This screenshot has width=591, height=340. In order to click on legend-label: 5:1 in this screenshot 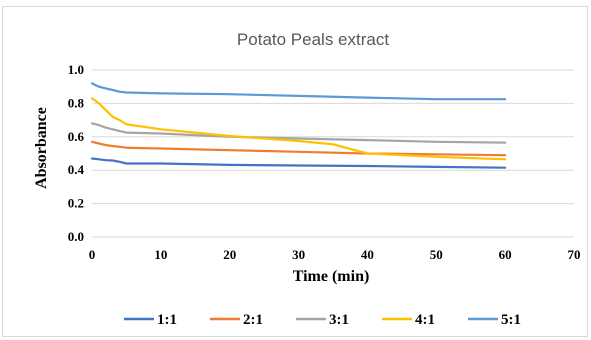, I will do `click(511, 320)`.